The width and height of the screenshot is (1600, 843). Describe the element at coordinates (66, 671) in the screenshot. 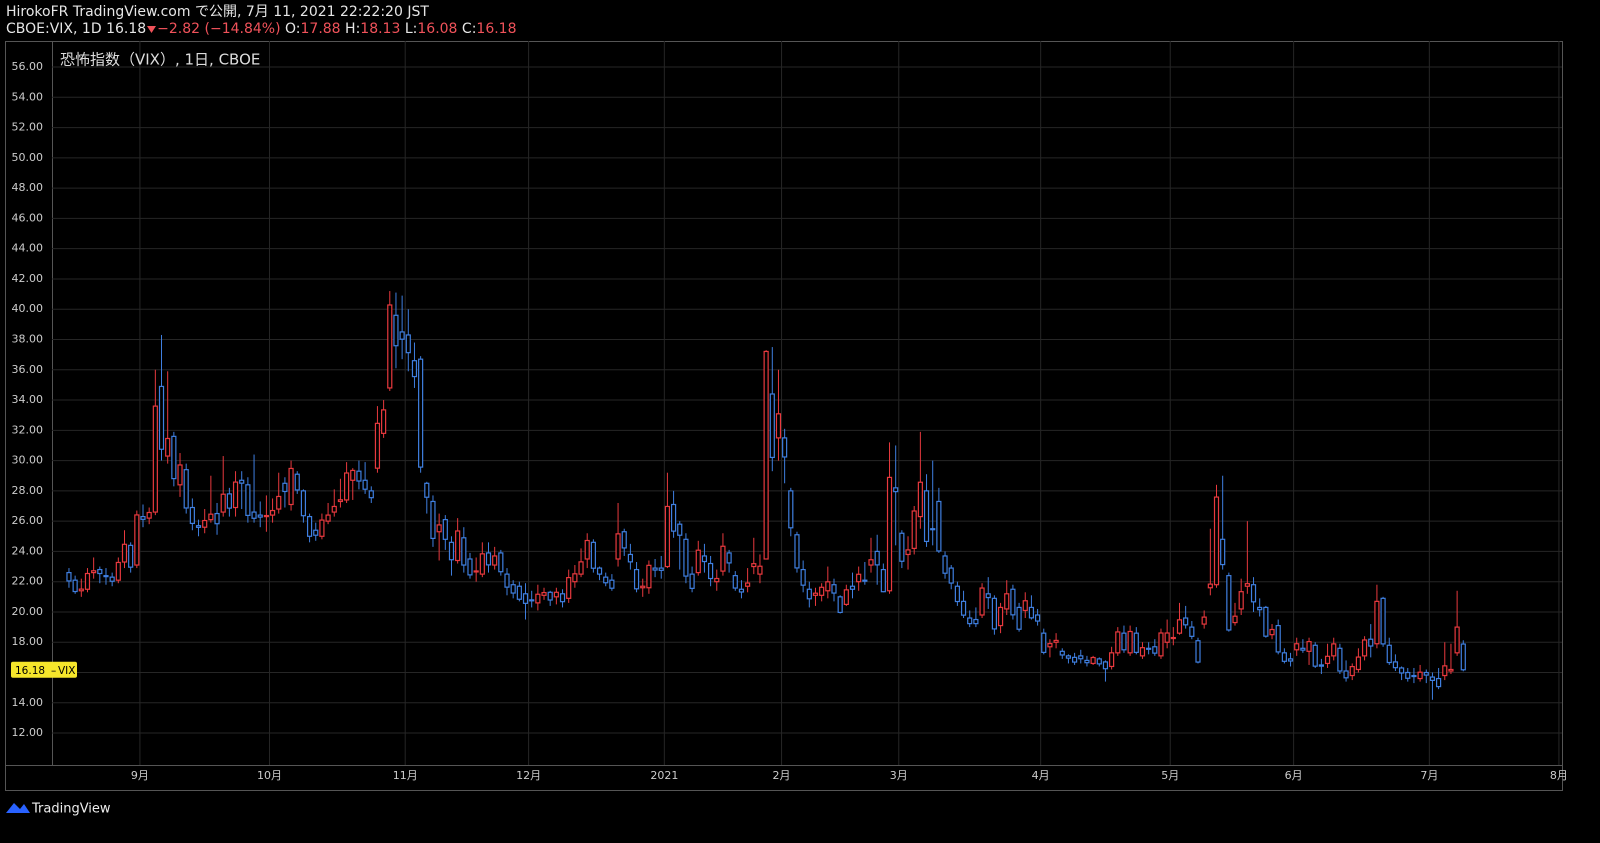

I see `price-label-name: VIX` at that location.